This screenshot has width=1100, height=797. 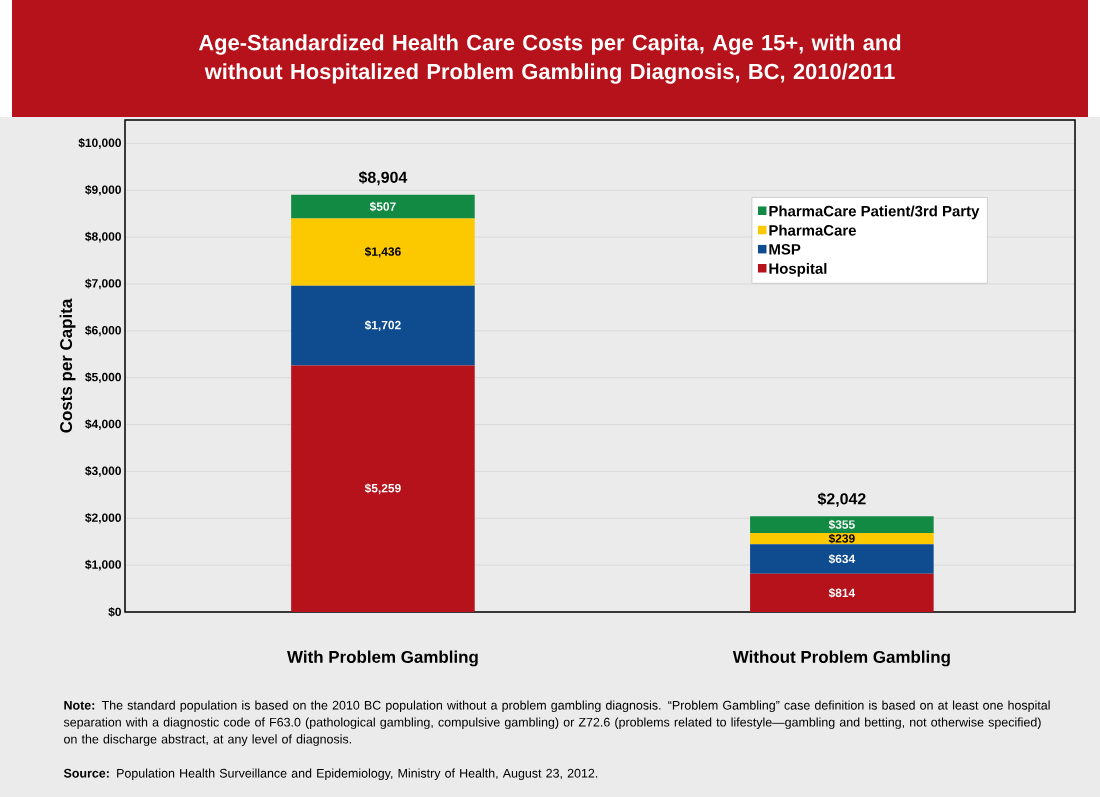 I want to click on data-label: $355, so click(x=841, y=524).